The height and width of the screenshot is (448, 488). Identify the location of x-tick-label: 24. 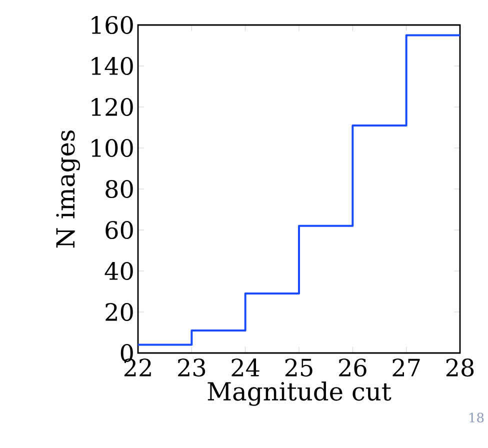
(246, 367).